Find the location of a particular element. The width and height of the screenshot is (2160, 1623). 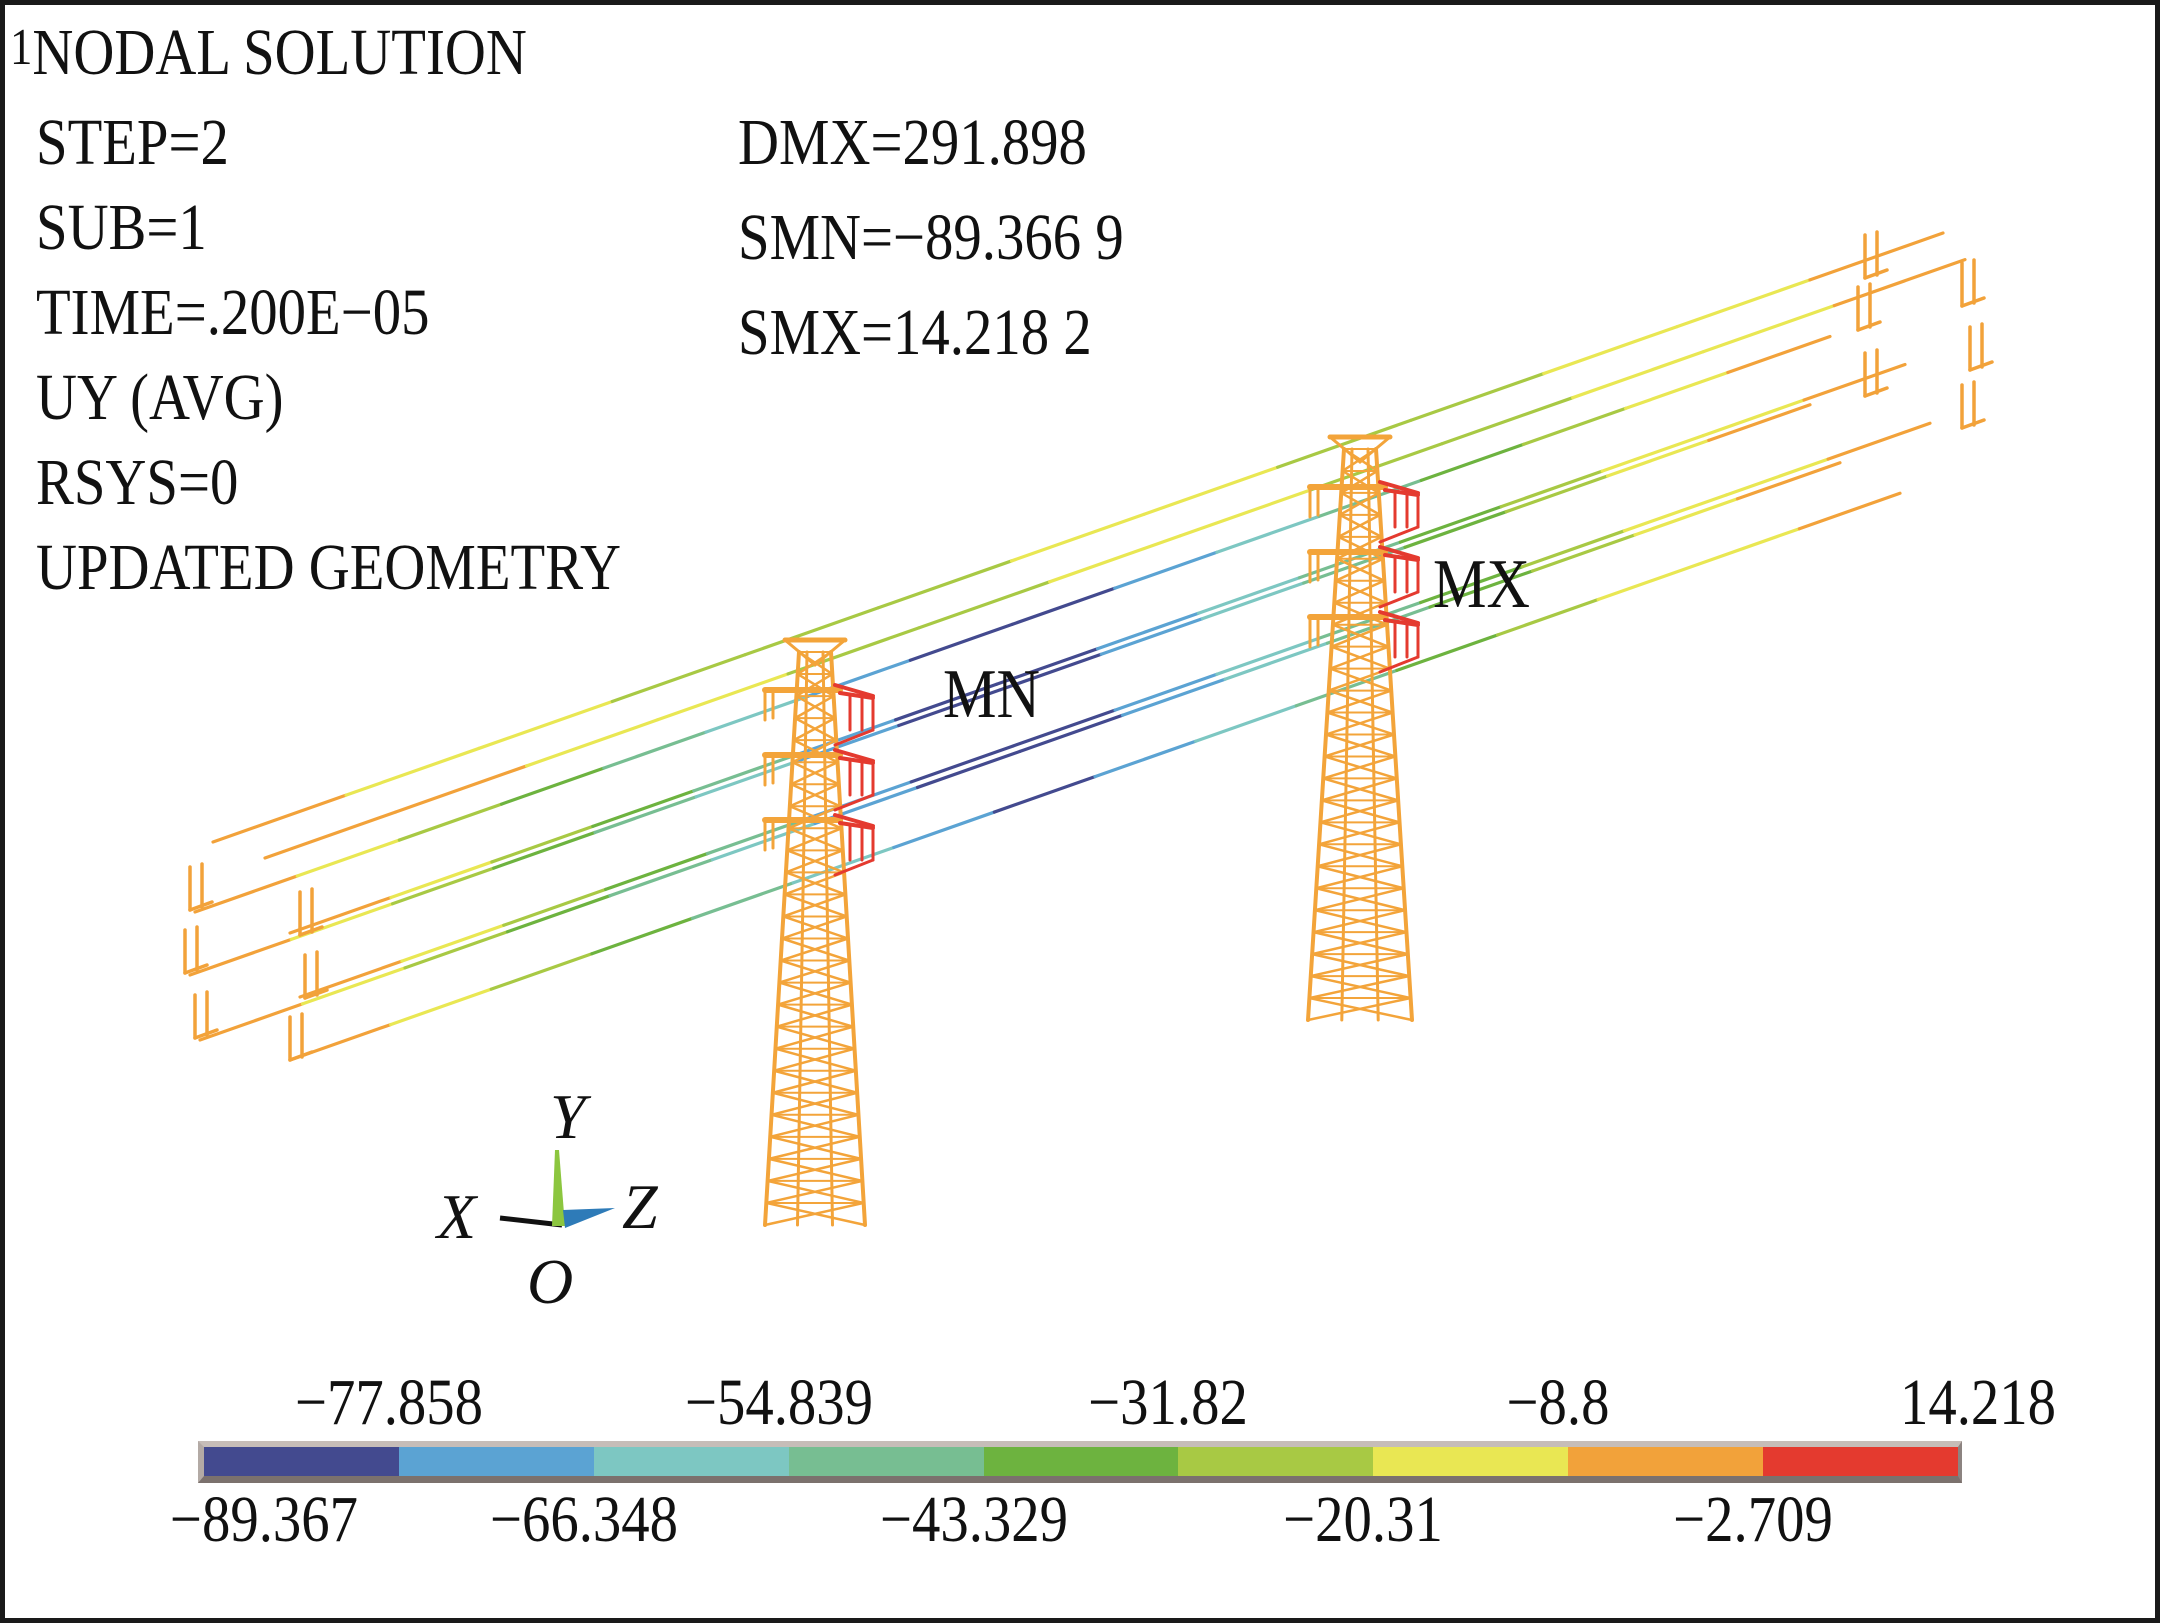

geometry-label: UPDATED GEOMETRY is located at coordinates (328, 567).